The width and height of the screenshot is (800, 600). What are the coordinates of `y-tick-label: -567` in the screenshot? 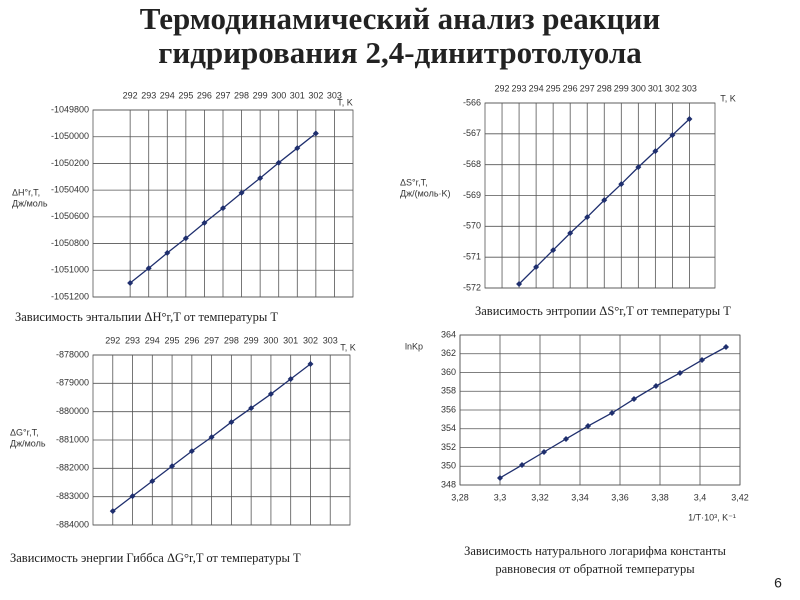 It's located at (472, 133).